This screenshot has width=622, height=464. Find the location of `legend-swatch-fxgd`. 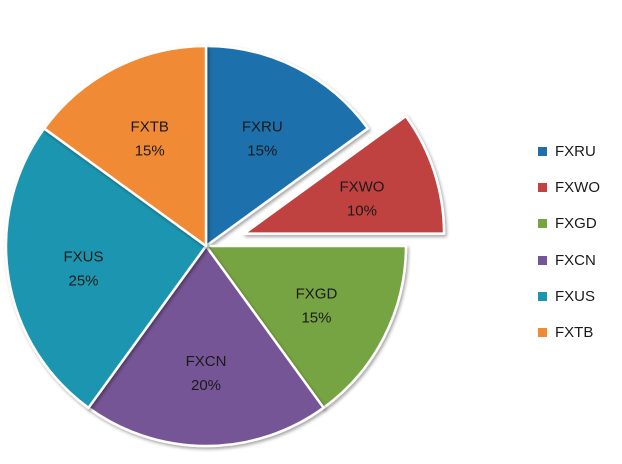

legend-swatch-fxgd is located at coordinates (542, 224).